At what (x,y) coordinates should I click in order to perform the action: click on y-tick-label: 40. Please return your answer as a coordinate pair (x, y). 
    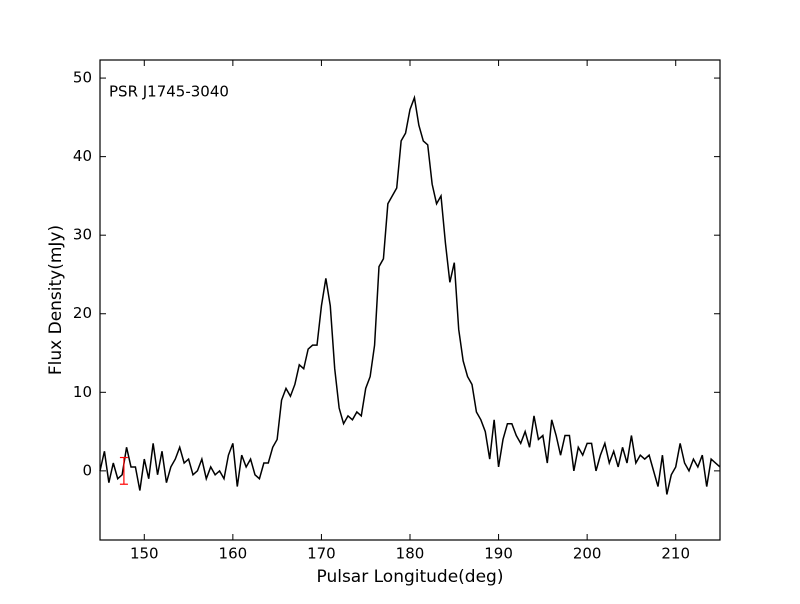
    Looking at the image, I should click on (82, 156).